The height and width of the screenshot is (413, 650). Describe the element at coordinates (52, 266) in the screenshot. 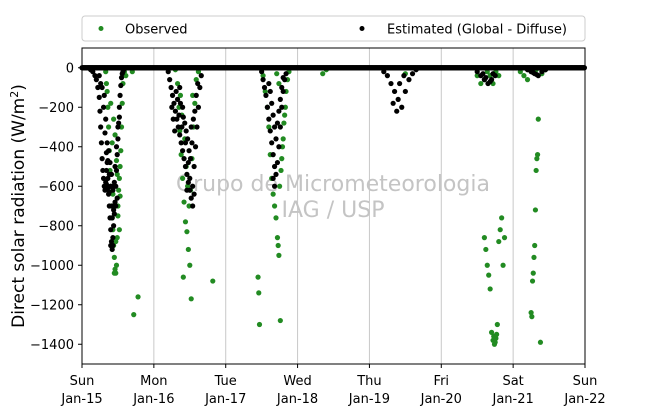

I see `y-tick-label: −1000` at that location.